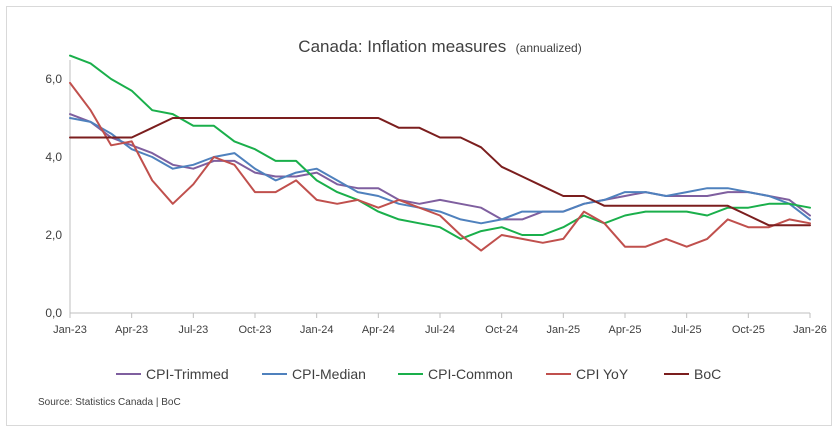 Image resolution: width=840 pixels, height=435 pixels. I want to click on x-tick-label: Oct-23, so click(254, 330).